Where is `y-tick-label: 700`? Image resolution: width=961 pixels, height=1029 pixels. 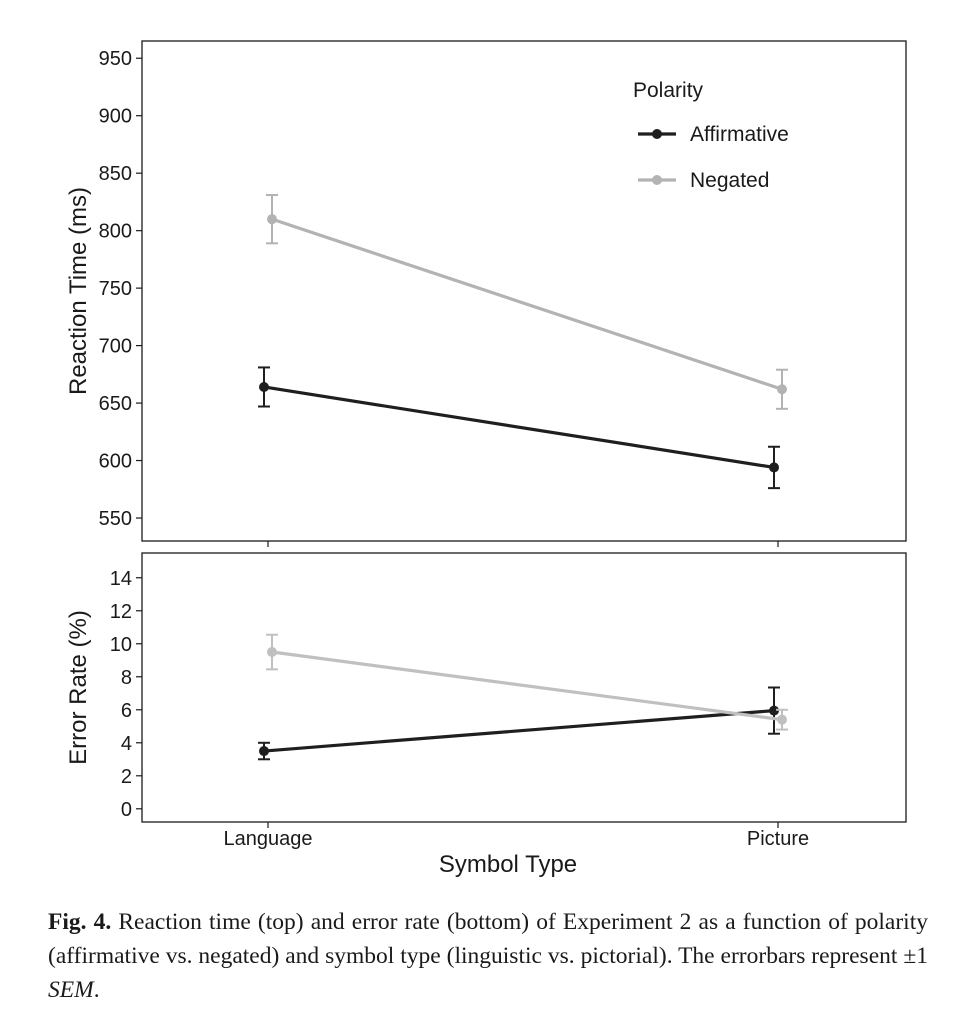 y-tick-label: 700 is located at coordinates (115, 347).